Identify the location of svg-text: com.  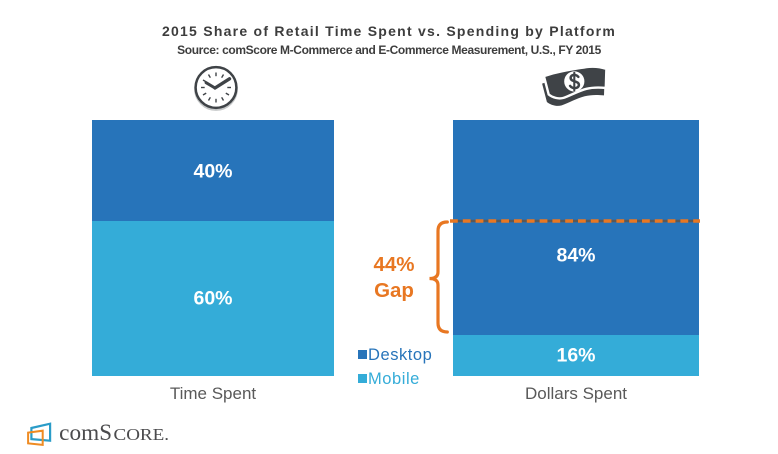
(79, 432).